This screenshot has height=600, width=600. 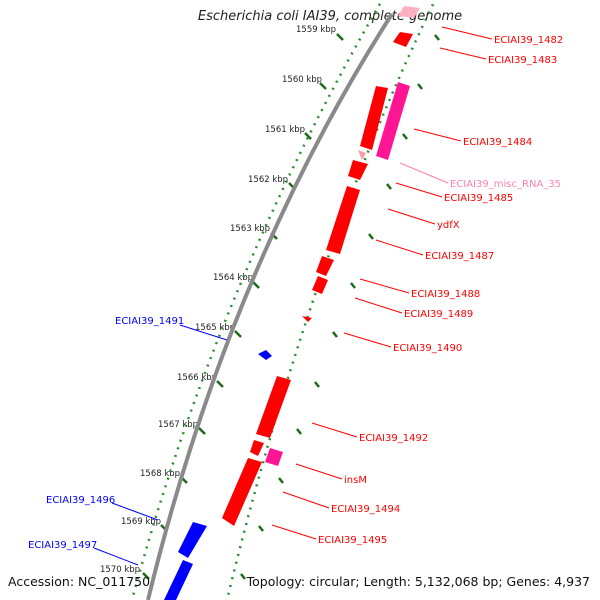 What do you see at coordinates (233, 278) in the screenshot?
I see `tick-label: 1564 kbp` at bounding box center [233, 278].